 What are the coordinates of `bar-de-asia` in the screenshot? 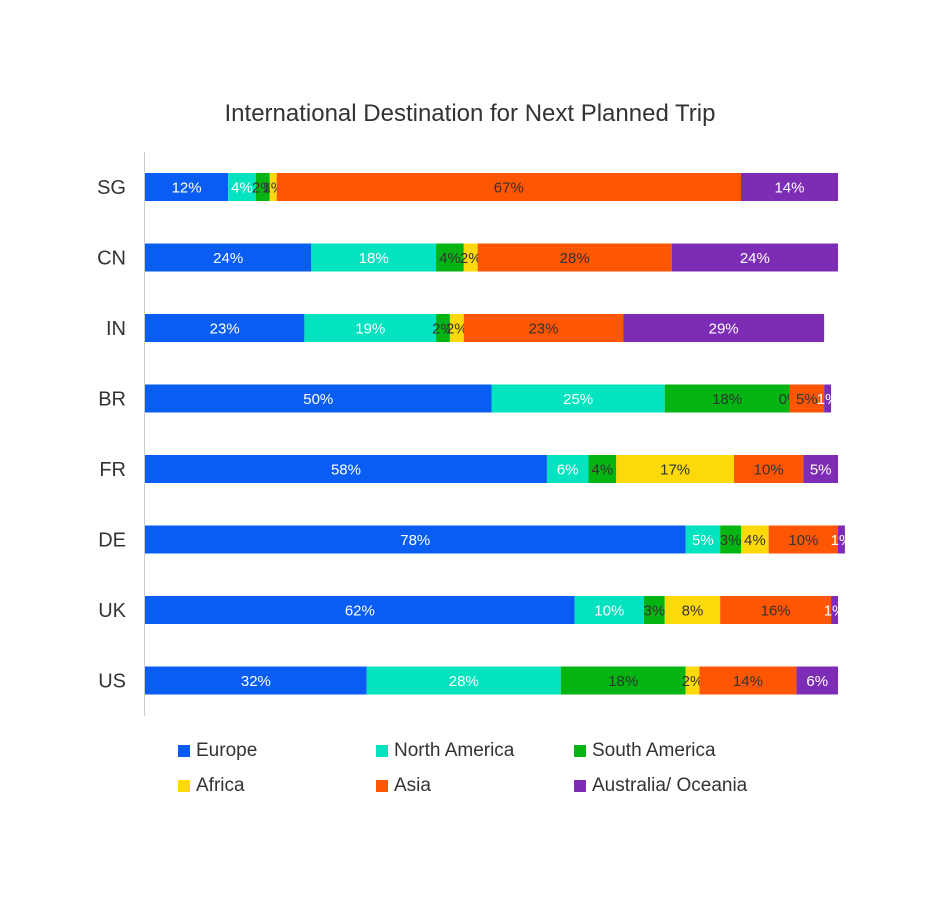 It's located at (803, 539).